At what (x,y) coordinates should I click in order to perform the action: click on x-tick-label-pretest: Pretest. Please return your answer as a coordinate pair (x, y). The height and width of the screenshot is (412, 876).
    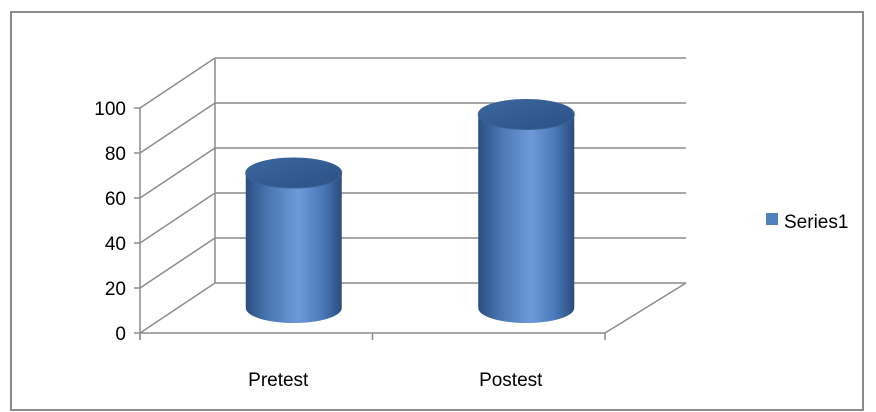
    Looking at the image, I should click on (278, 380).